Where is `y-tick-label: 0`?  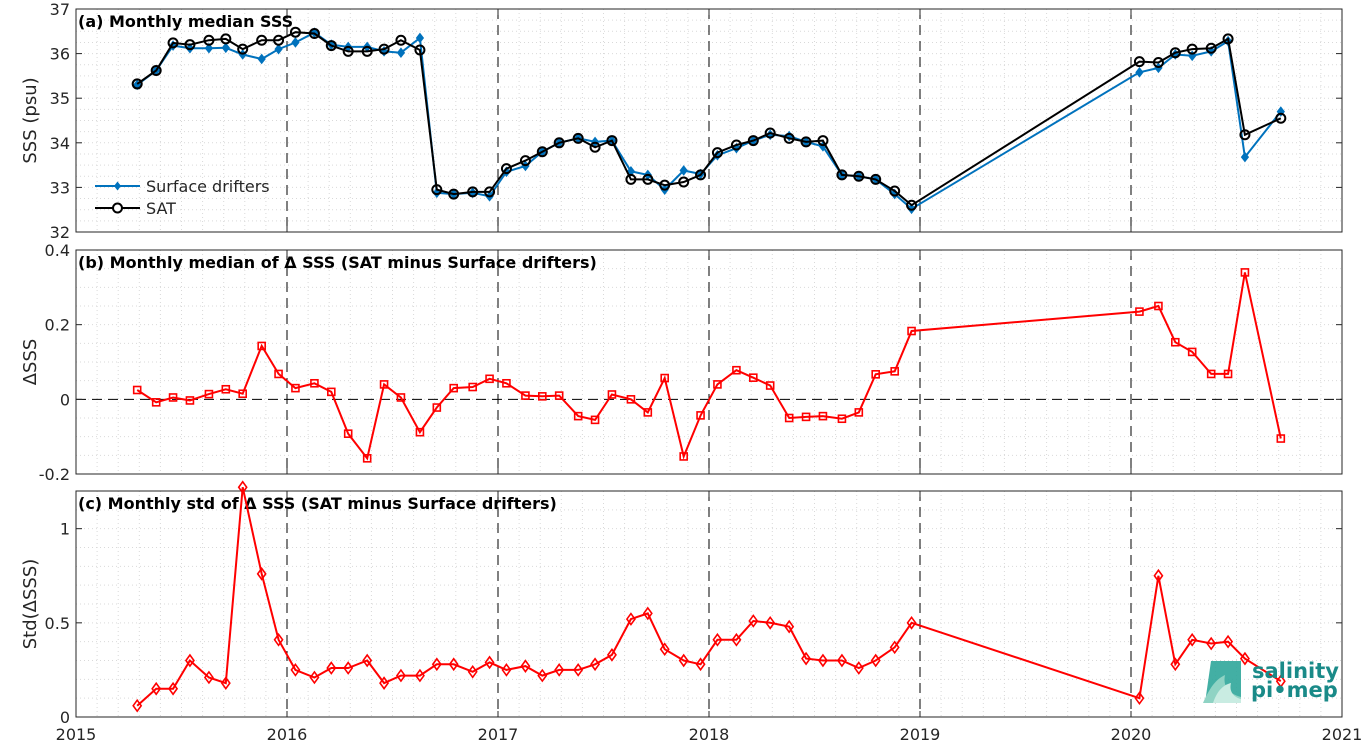 y-tick-label: 0 is located at coordinates (65, 717).